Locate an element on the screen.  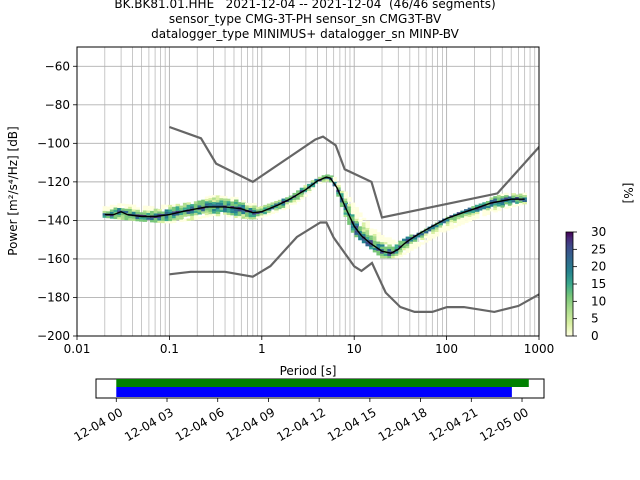
colorbar-tick-label: 0 is located at coordinates (595, 336).